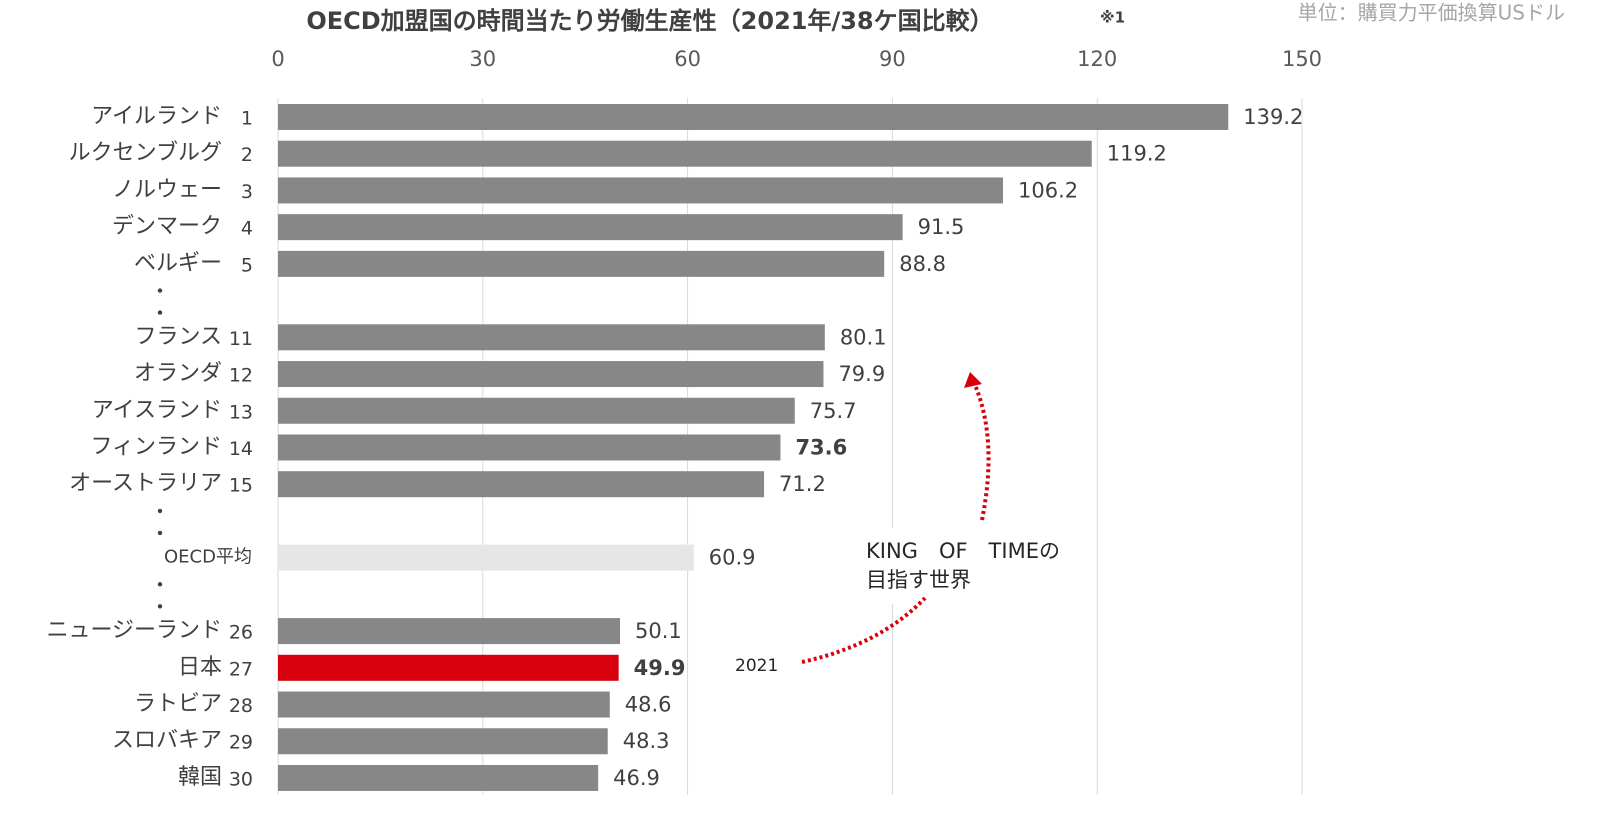 This screenshot has width=1612, height=815. What do you see at coordinates (1302, 59) in the screenshot?
I see `x-tick-label: 150` at bounding box center [1302, 59].